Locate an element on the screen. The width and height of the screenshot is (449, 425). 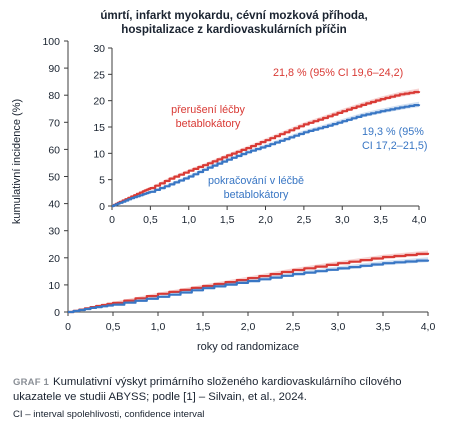
y-tick-label: 90 is located at coordinates (54, 69).